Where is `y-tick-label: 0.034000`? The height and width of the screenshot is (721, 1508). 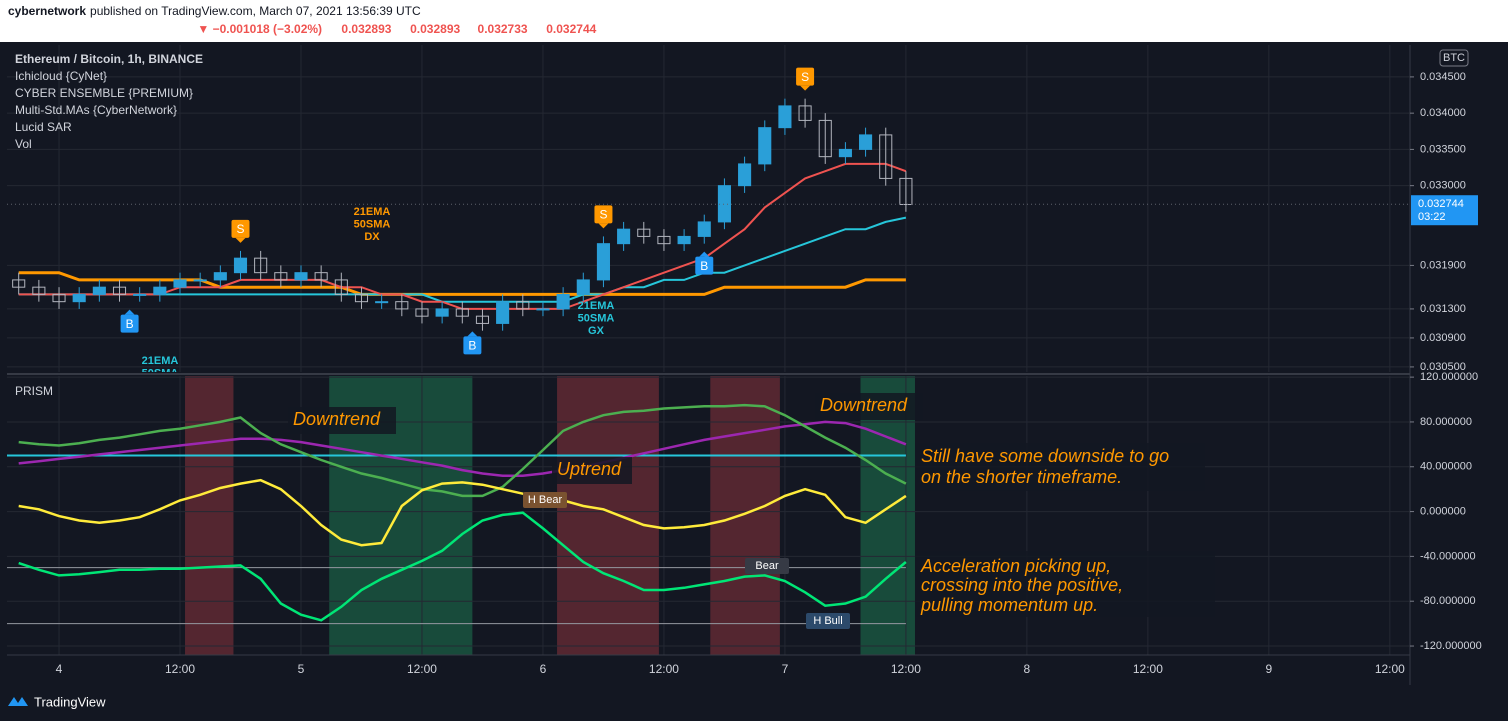
y-tick-label: 0.034000 is located at coordinates (1443, 113).